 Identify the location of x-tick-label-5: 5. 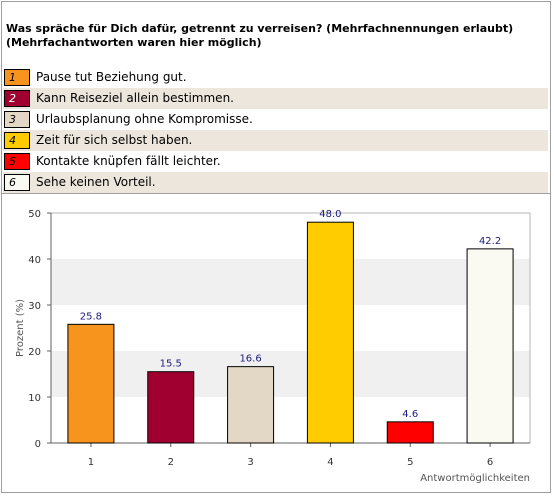
(410, 462).